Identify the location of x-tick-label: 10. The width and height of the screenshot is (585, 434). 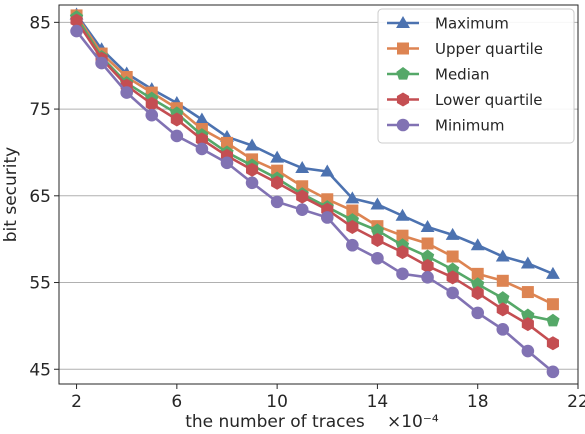
(277, 402).